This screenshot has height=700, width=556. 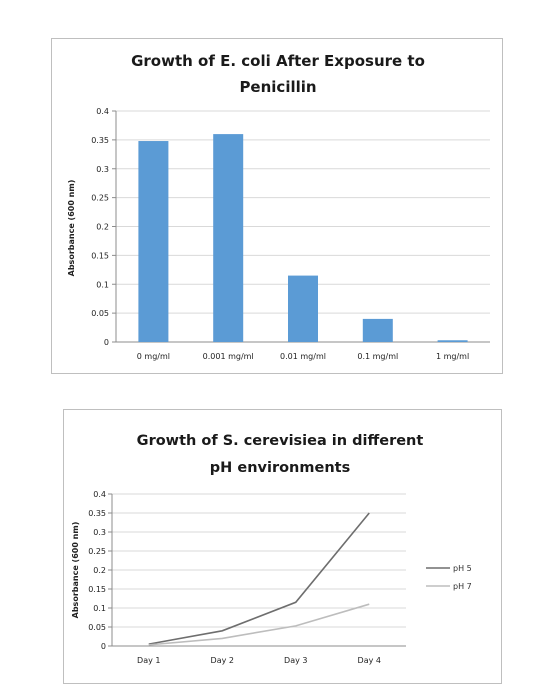 I want to click on legend-label: pH 5, so click(x=462, y=568).